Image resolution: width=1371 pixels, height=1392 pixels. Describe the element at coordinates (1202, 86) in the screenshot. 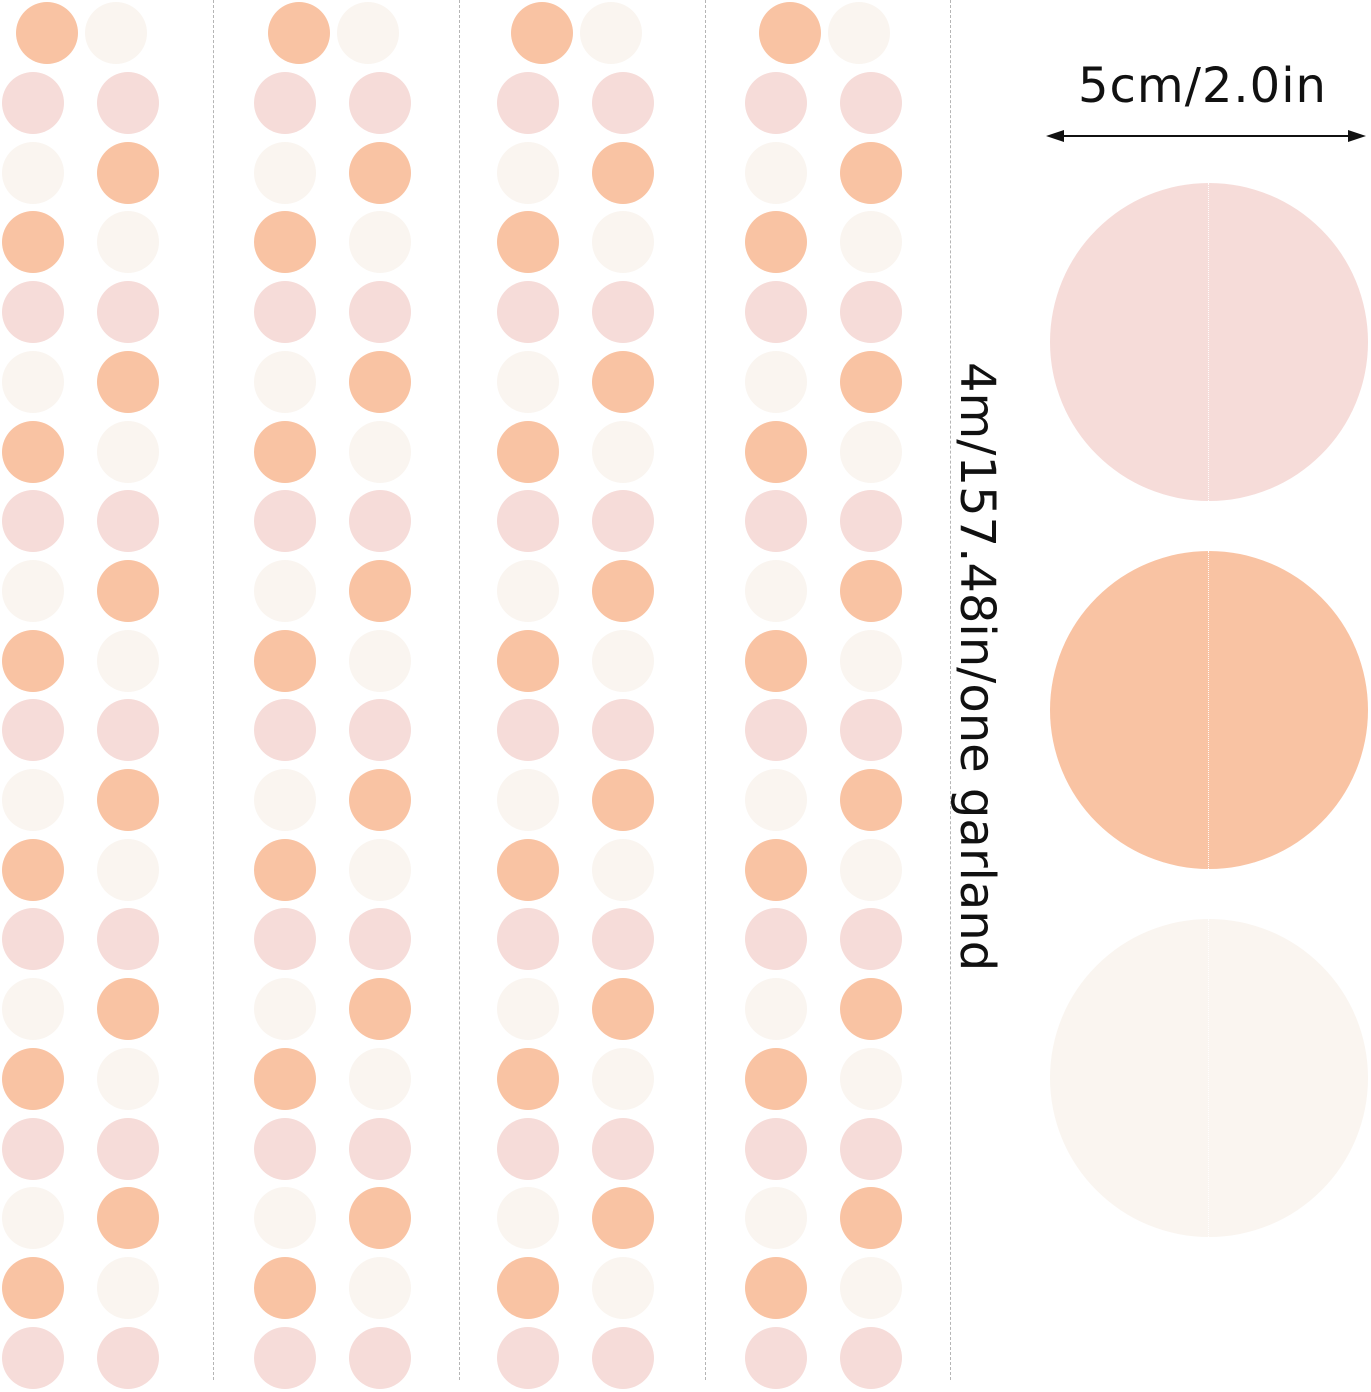

I see `diameter-label: 5cm/2.0in` at that location.